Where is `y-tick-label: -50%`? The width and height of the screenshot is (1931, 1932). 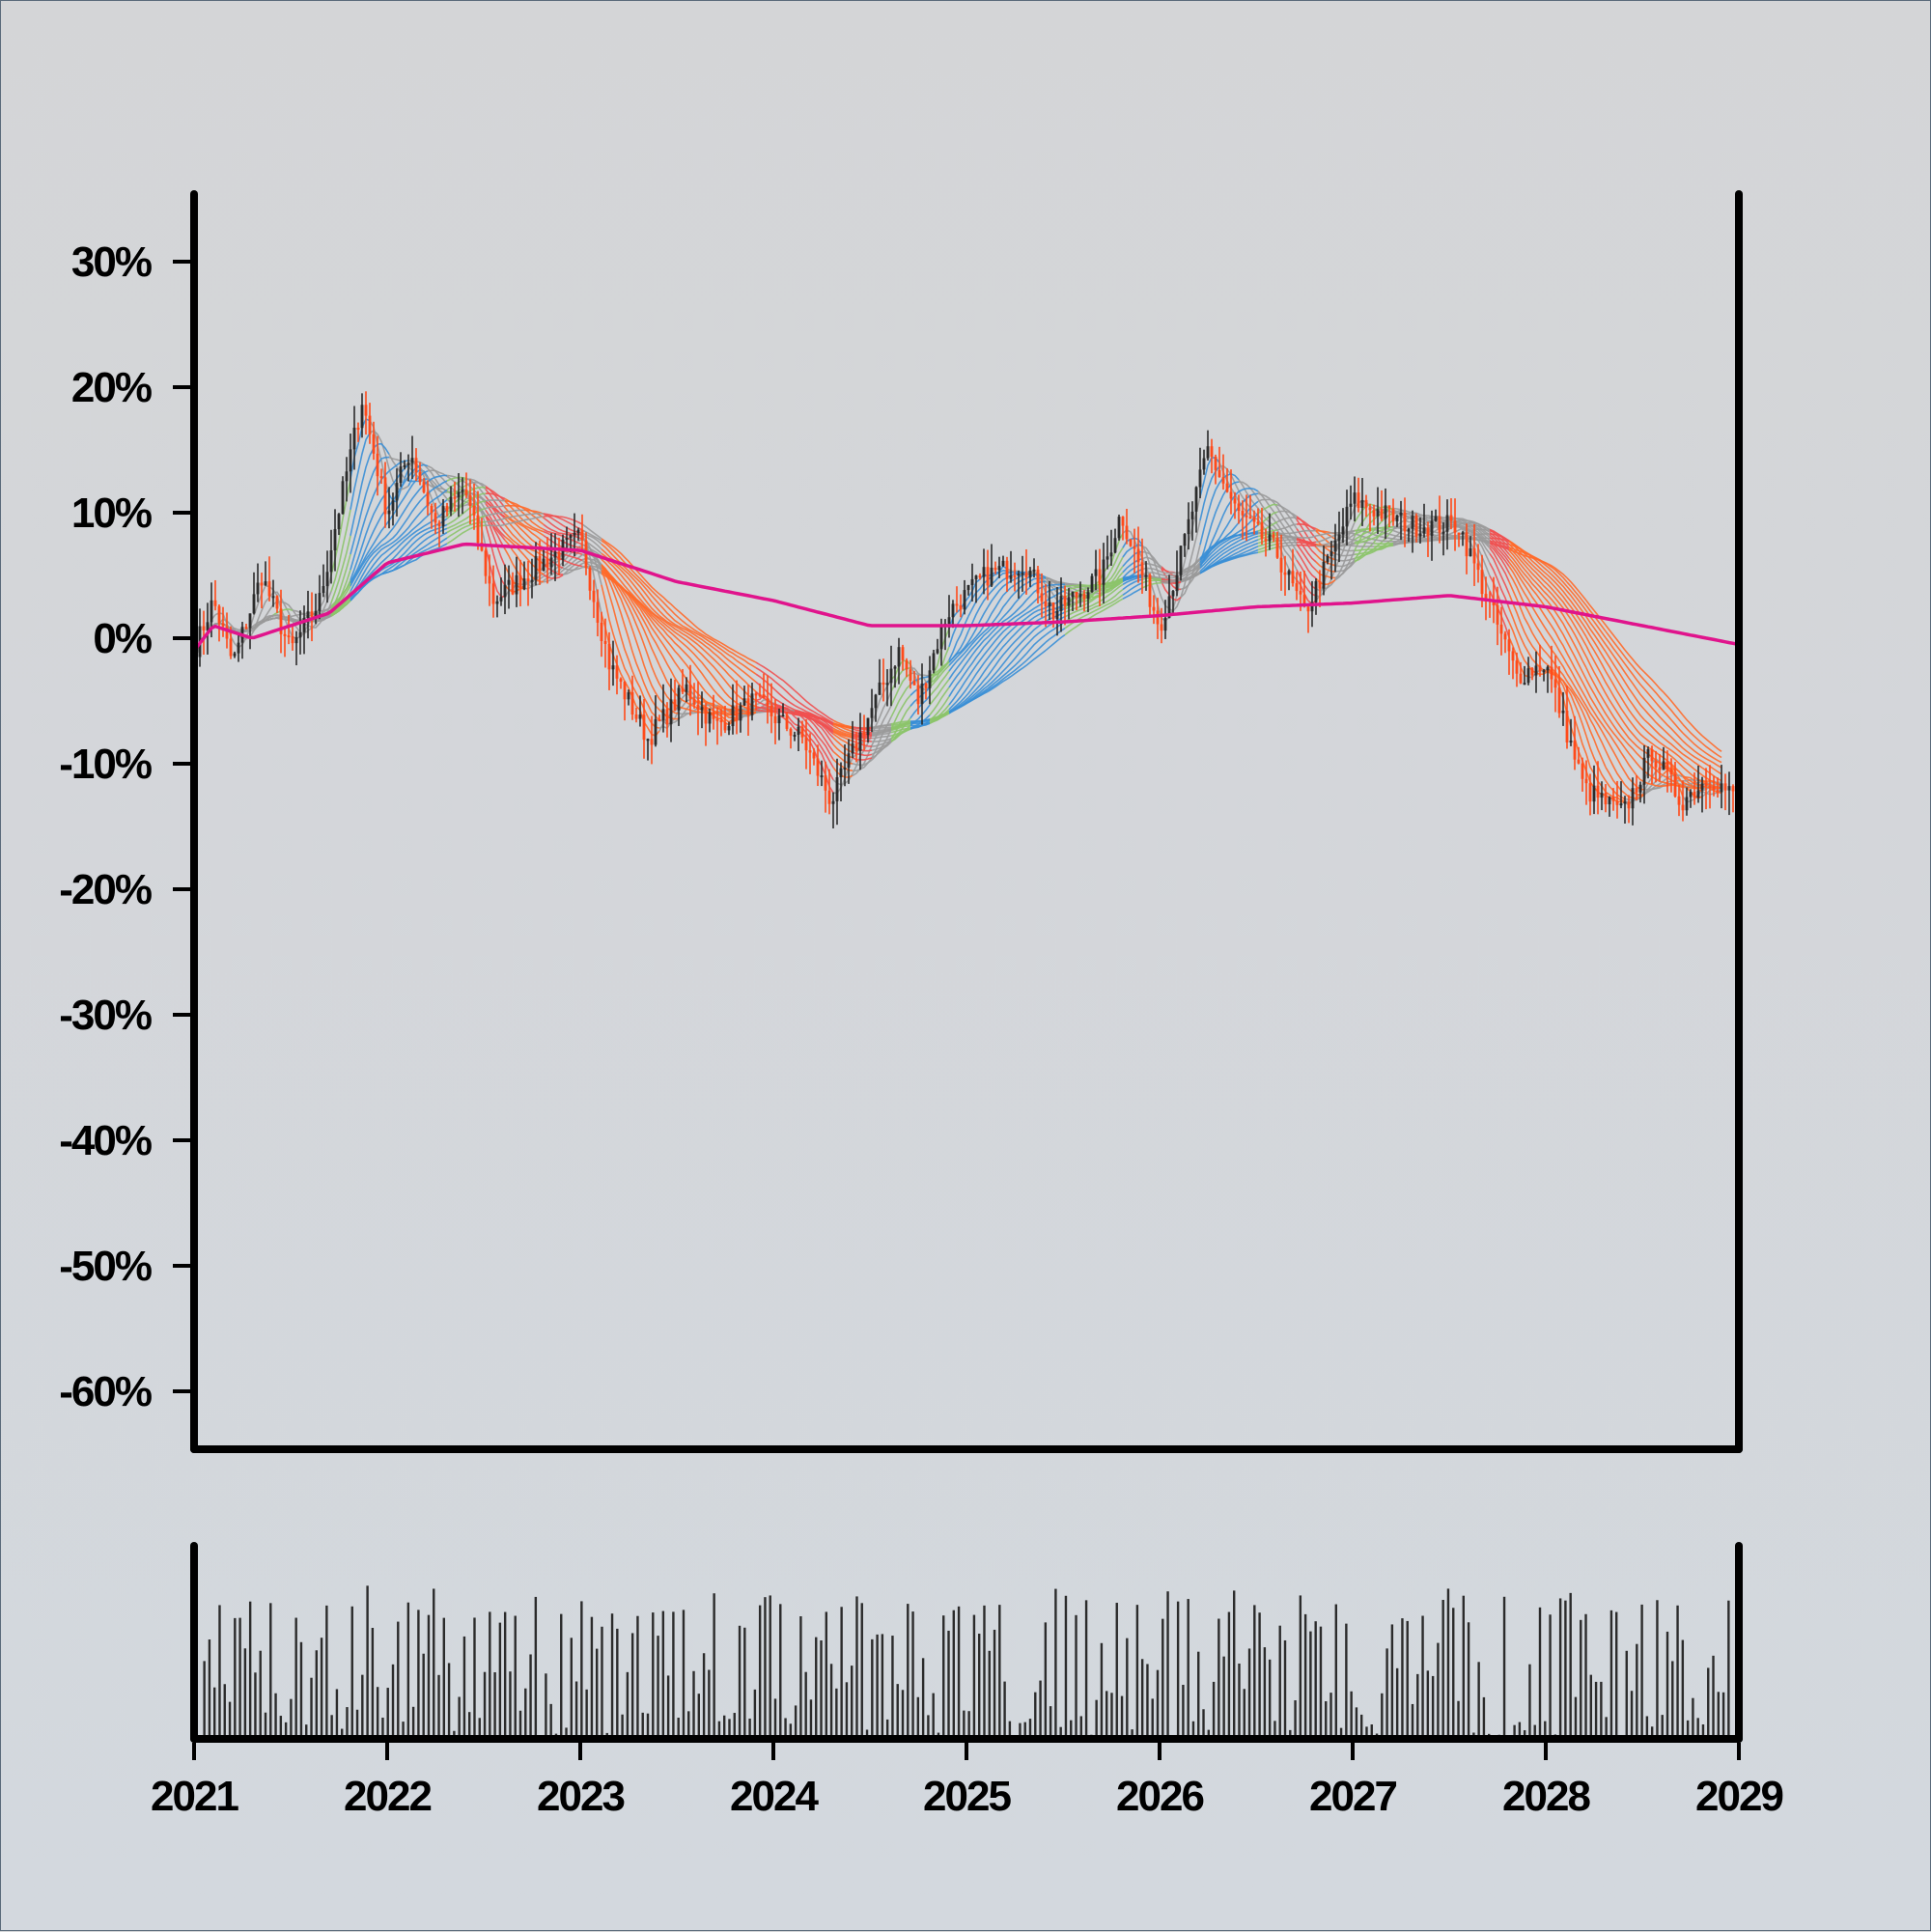 y-tick-label: -50% is located at coordinates (105, 1266).